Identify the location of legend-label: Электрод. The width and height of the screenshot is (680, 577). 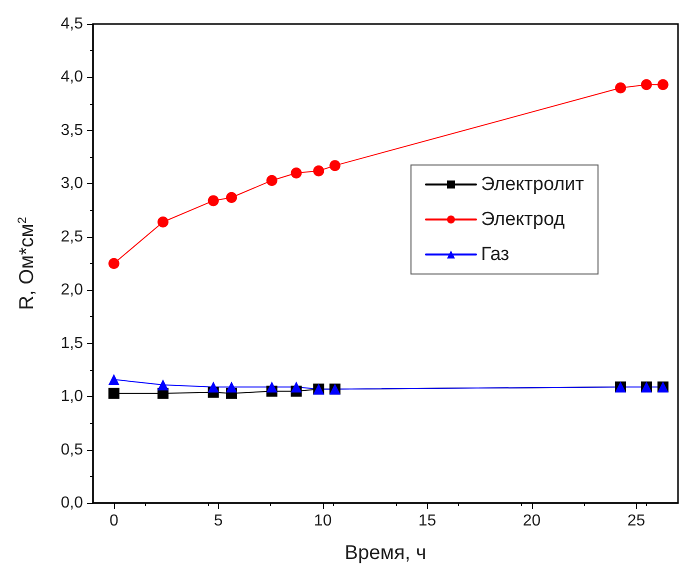
(522, 219).